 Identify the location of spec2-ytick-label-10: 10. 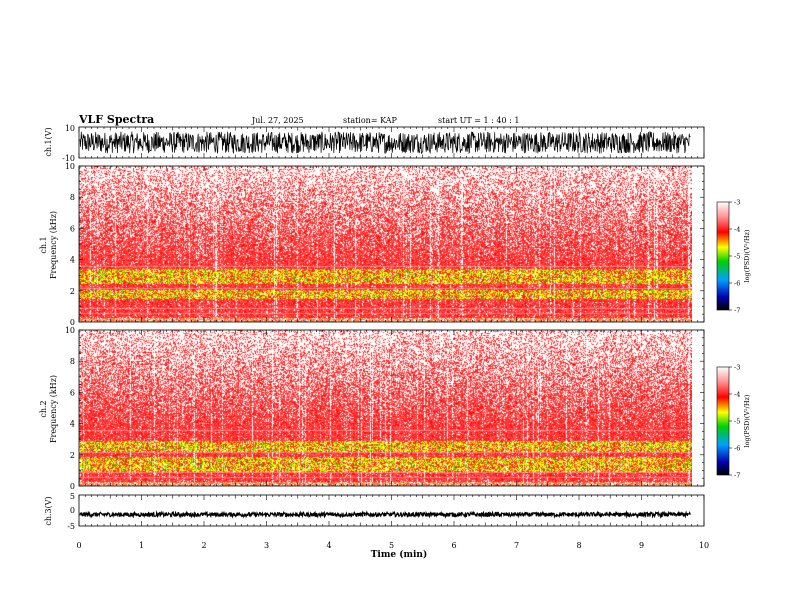
(70, 330).